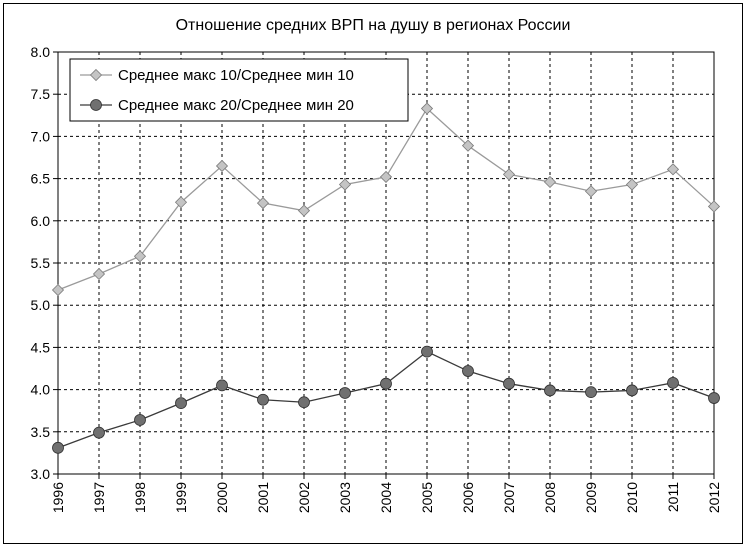 The image size is (746, 547). Describe the element at coordinates (236, 105) in the screenshot. I see `legend-label: Среднее макс 20/Среднее мин 20` at that location.